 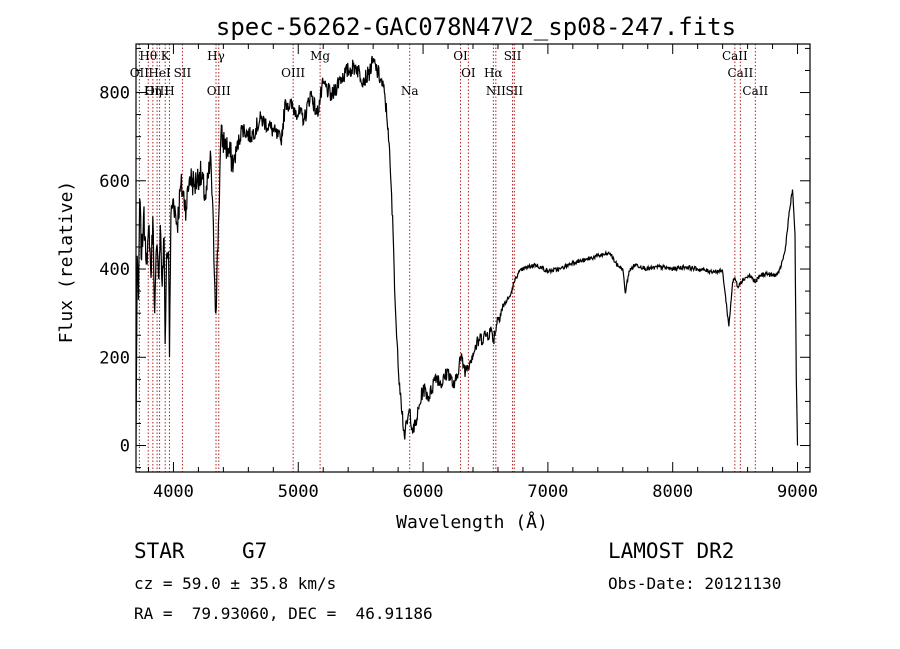 I want to click on x-tick-label: 8000, so click(x=672, y=492).